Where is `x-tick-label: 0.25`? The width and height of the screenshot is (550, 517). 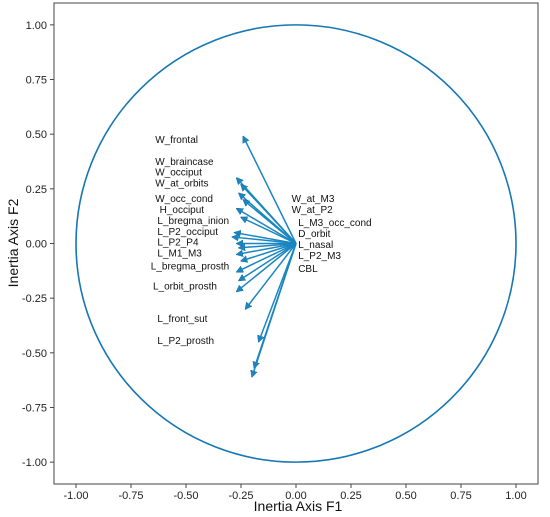 x-tick-label: 0.25 is located at coordinates (350, 496).